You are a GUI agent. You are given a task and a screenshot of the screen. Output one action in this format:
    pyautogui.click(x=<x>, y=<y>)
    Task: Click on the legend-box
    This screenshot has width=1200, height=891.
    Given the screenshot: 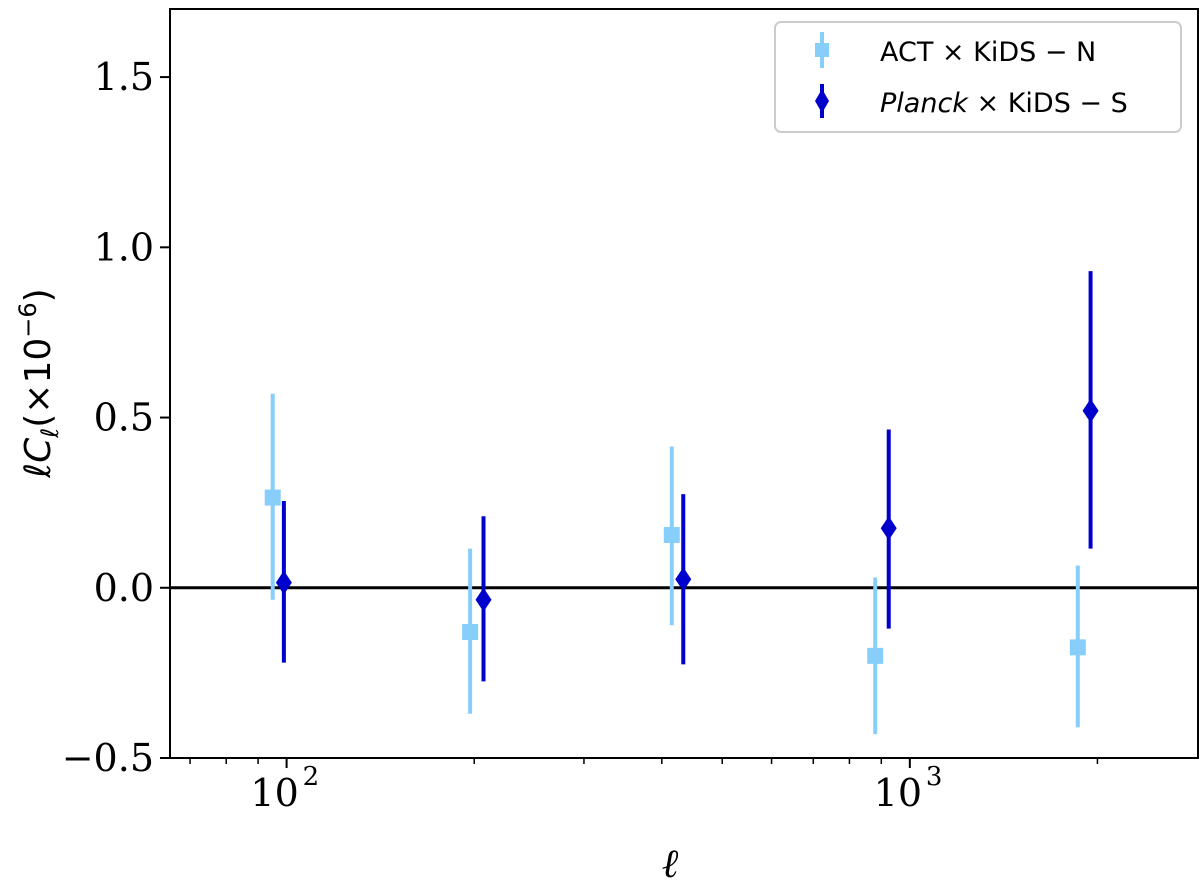 What is the action you would take?
    pyautogui.click(x=978, y=77)
    